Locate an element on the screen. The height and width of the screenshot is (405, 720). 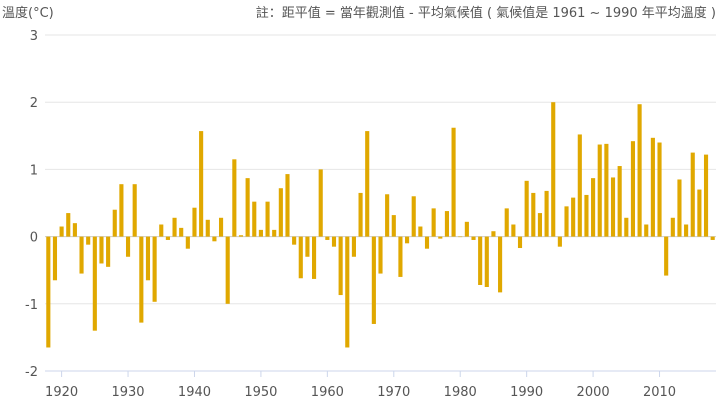
x-tick-label: 1970 is located at coordinates (393, 392).